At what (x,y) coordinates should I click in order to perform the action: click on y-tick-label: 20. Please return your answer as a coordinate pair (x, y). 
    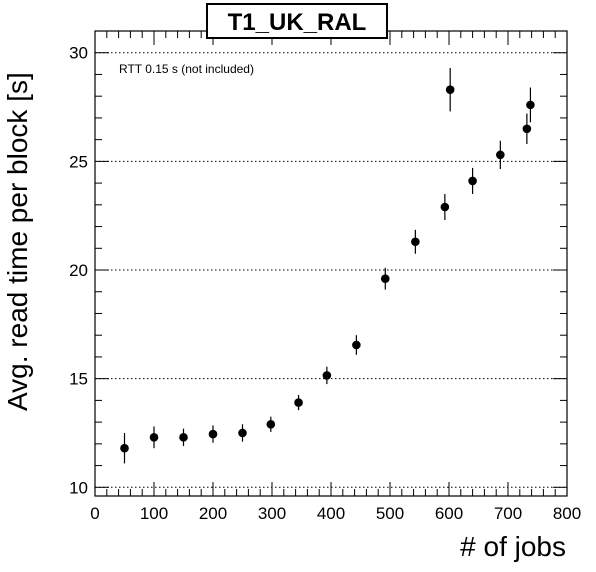
    Looking at the image, I should click on (78, 270).